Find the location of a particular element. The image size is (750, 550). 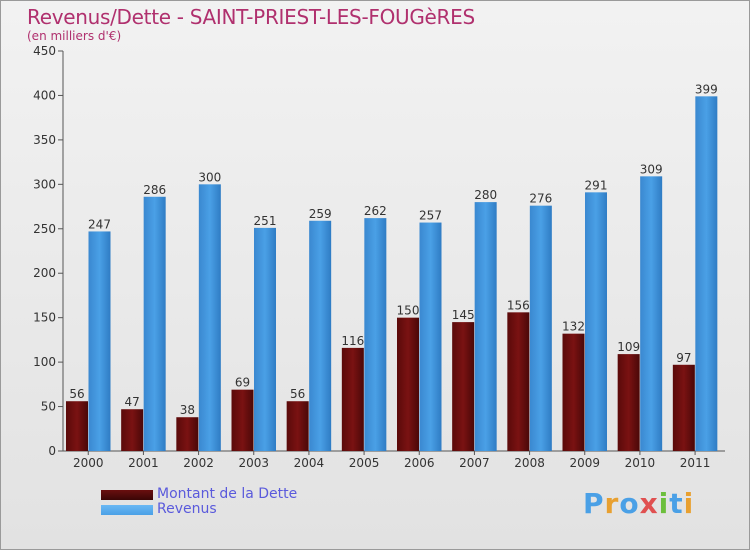

x-tick-label: 2005 is located at coordinates (364, 463).